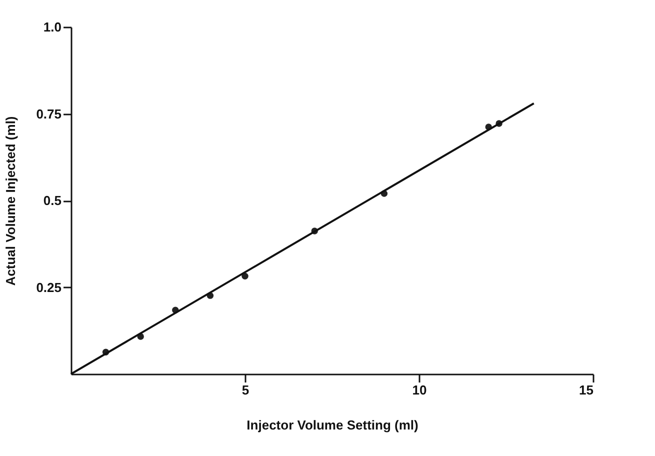 The image size is (655, 456). Describe the element at coordinates (332, 425) in the screenshot. I see `x-axis-title: Injector Volume Setting (ml)` at that location.